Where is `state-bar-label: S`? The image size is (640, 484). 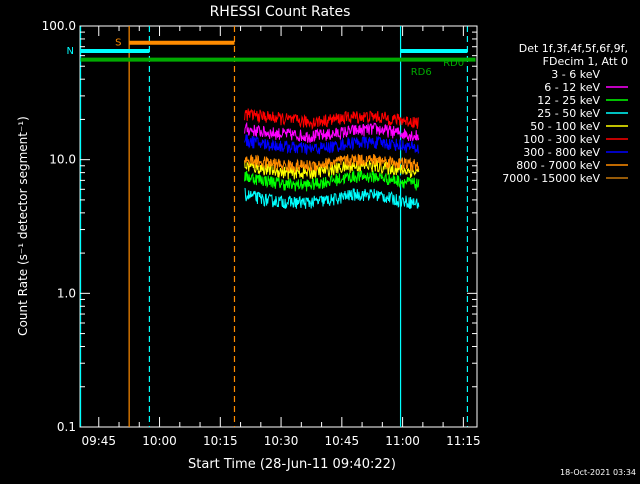
state-bar-label: S is located at coordinates (118, 43).